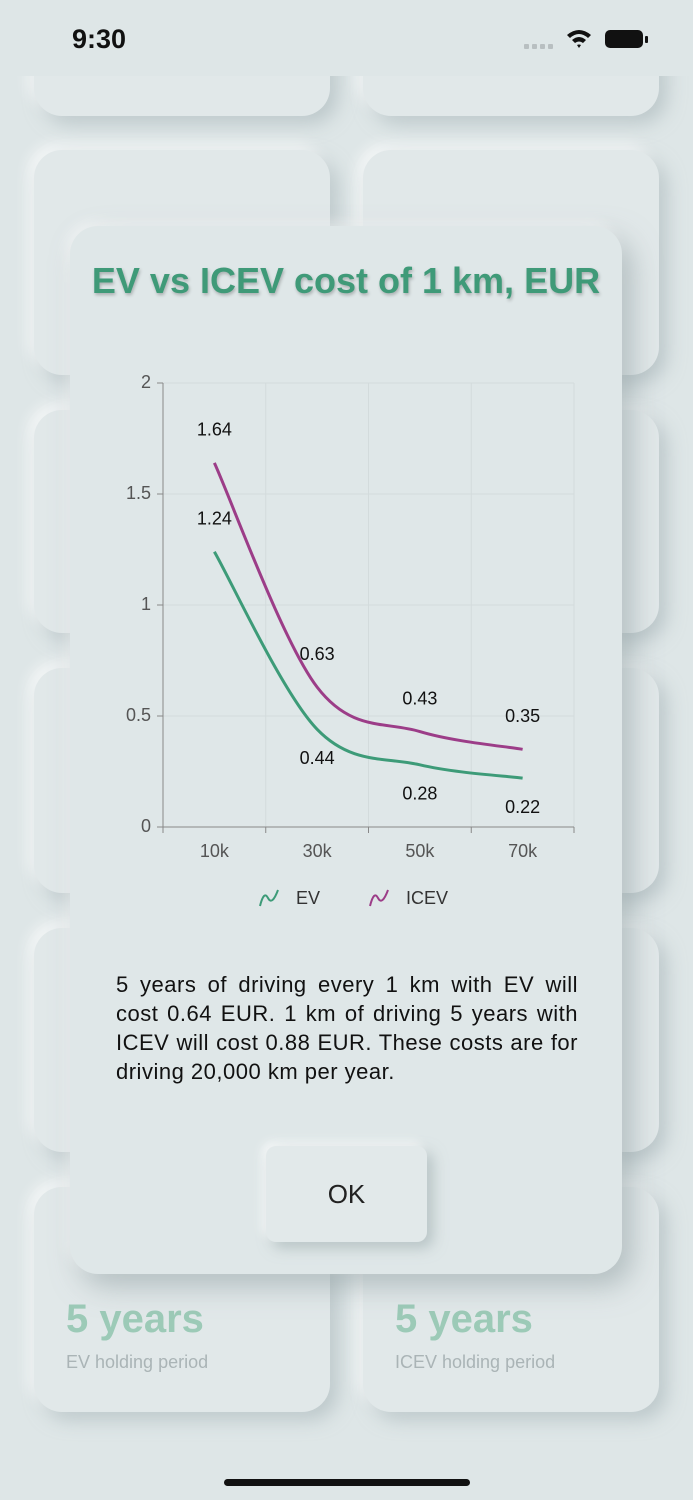  Describe the element at coordinates (419, 698) in the screenshot. I see `data-label: 0.43` at that location.